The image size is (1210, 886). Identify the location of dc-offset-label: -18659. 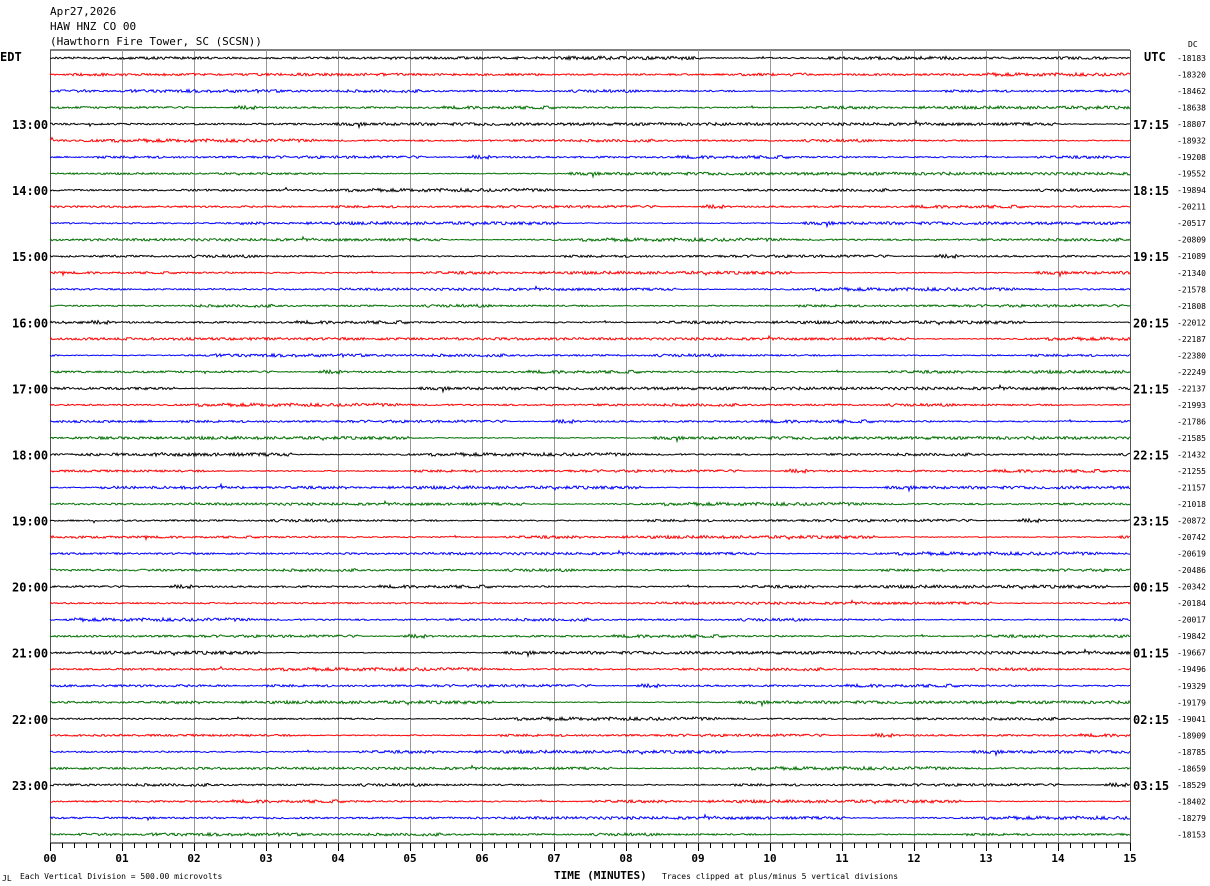
(1191, 768).